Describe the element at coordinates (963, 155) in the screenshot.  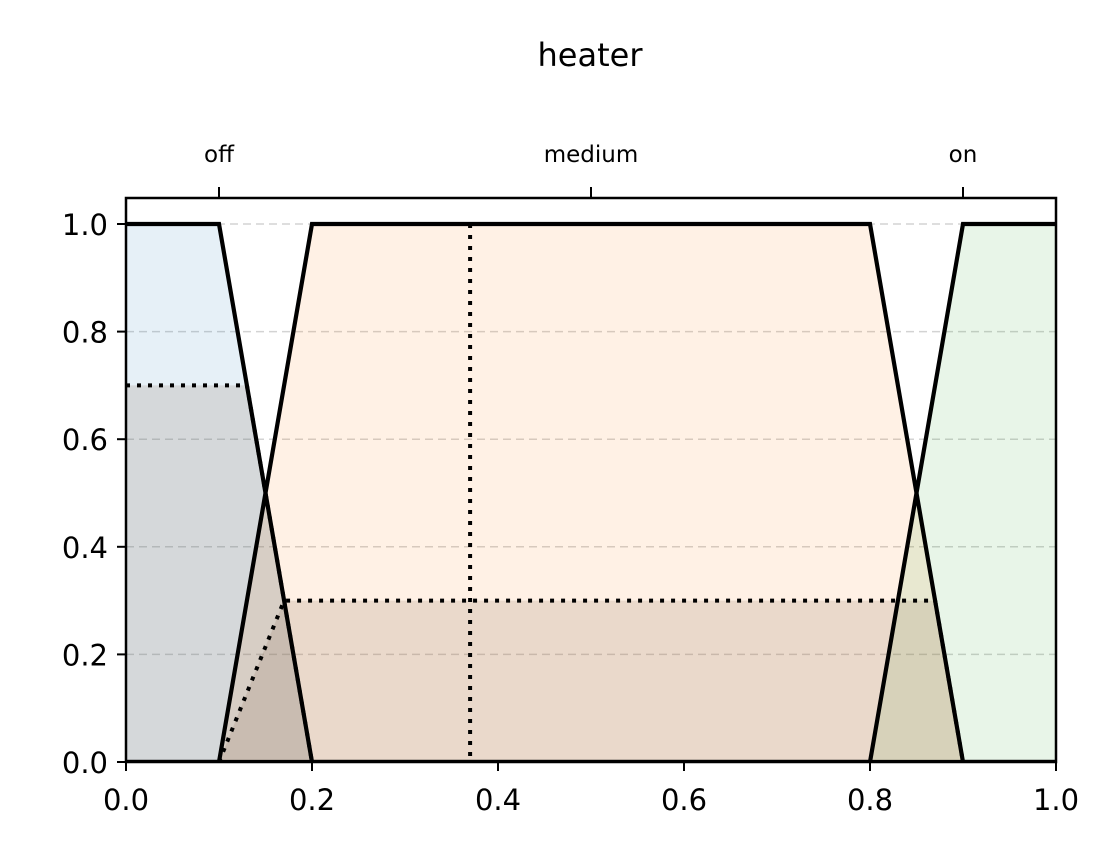
I see `top-axis-label: on` at that location.